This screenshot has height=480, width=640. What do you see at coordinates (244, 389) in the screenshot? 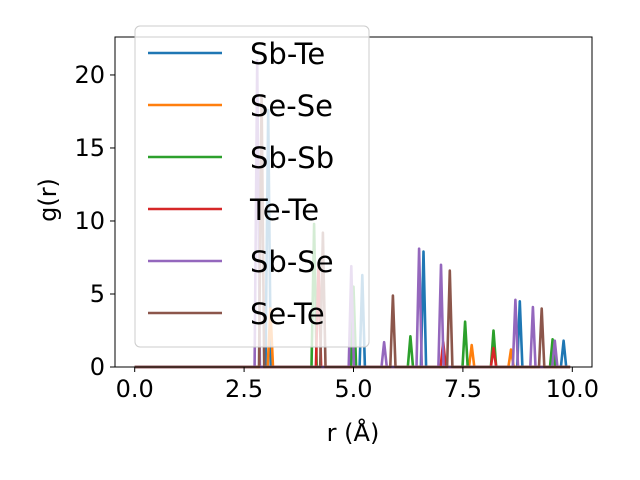
I see `x-tick-label: 2.5` at bounding box center [244, 389].